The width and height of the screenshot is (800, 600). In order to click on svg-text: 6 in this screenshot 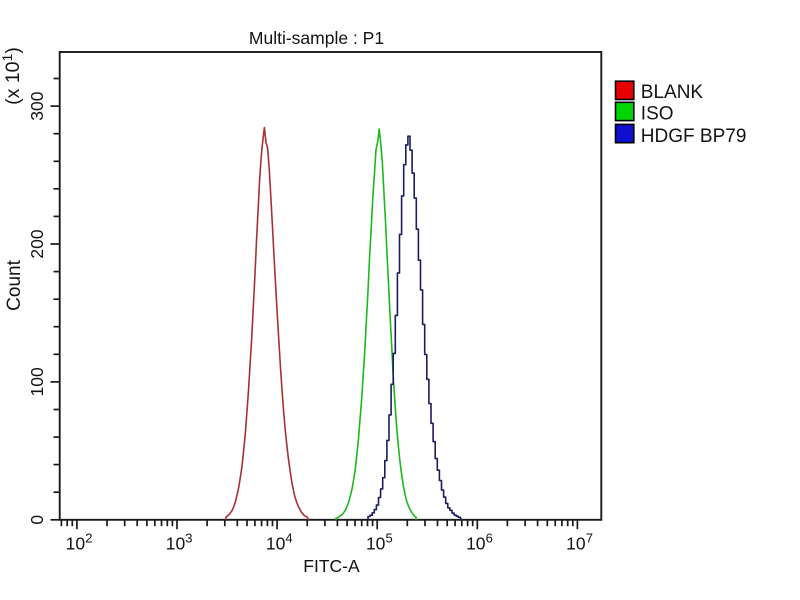, I will do `click(489, 537)`.